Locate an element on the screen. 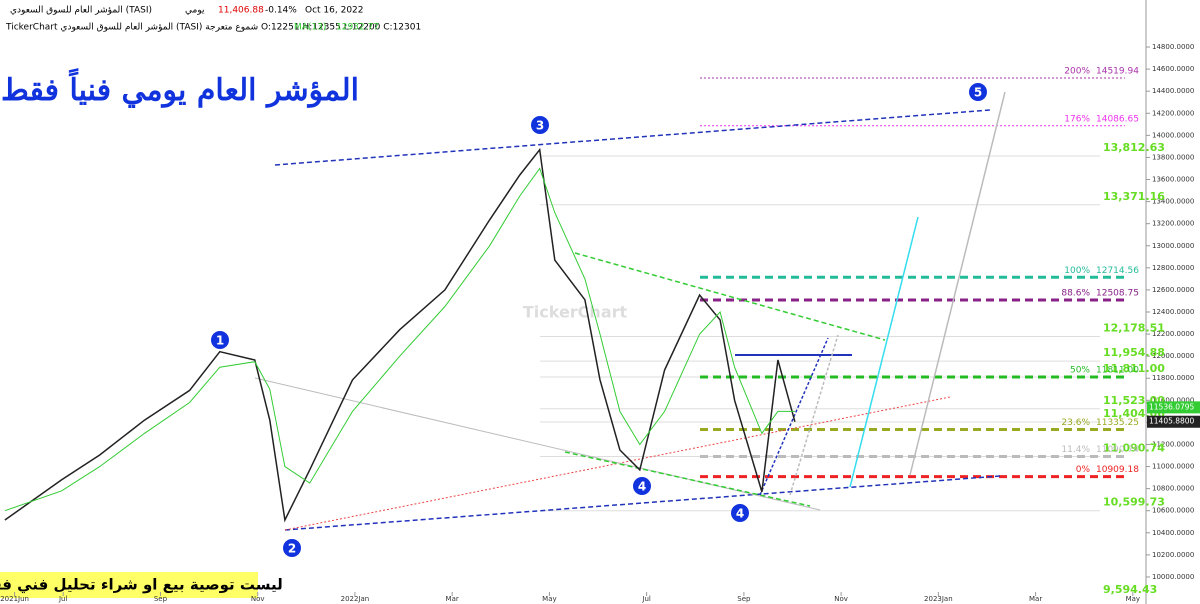  fib-value: 11335.25 is located at coordinates (1117, 423).